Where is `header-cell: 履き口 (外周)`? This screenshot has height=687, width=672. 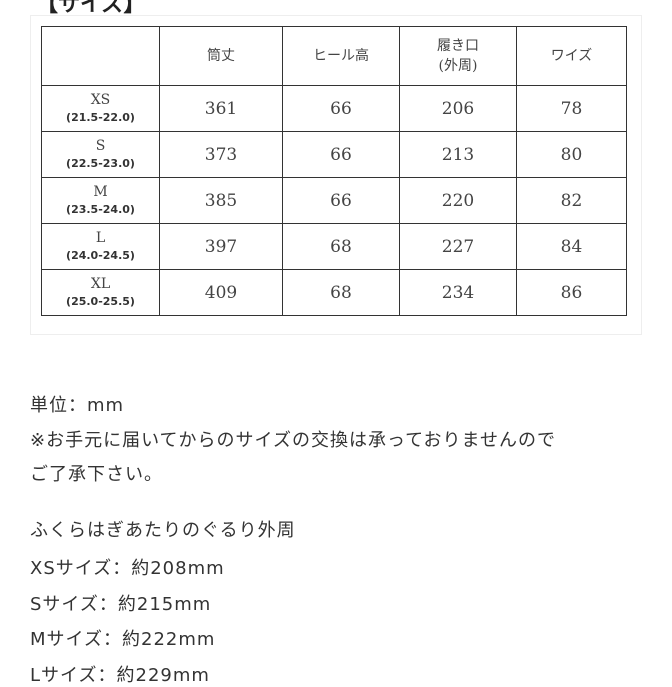
header-cell: 履き口 (外周) is located at coordinates (458, 56).